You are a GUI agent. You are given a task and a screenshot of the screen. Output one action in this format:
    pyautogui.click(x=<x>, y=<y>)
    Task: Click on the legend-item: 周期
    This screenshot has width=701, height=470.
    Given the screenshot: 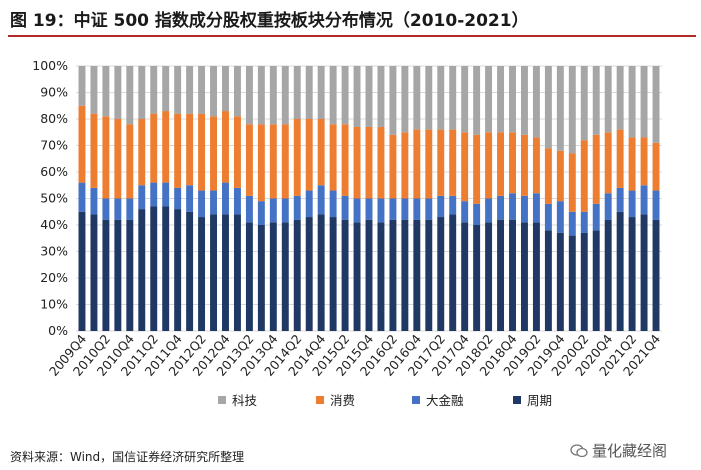 What is the action you would take?
    pyautogui.click(x=532, y=400)
    